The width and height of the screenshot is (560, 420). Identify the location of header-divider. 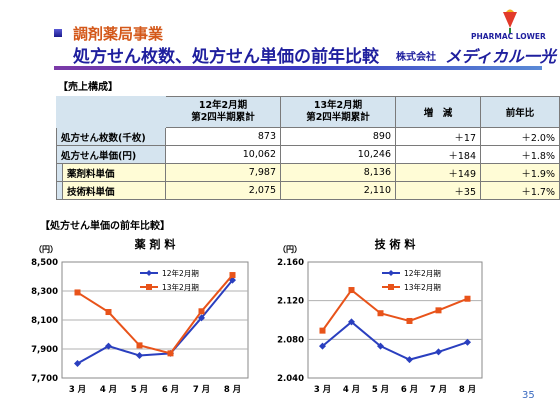
(298, 68).